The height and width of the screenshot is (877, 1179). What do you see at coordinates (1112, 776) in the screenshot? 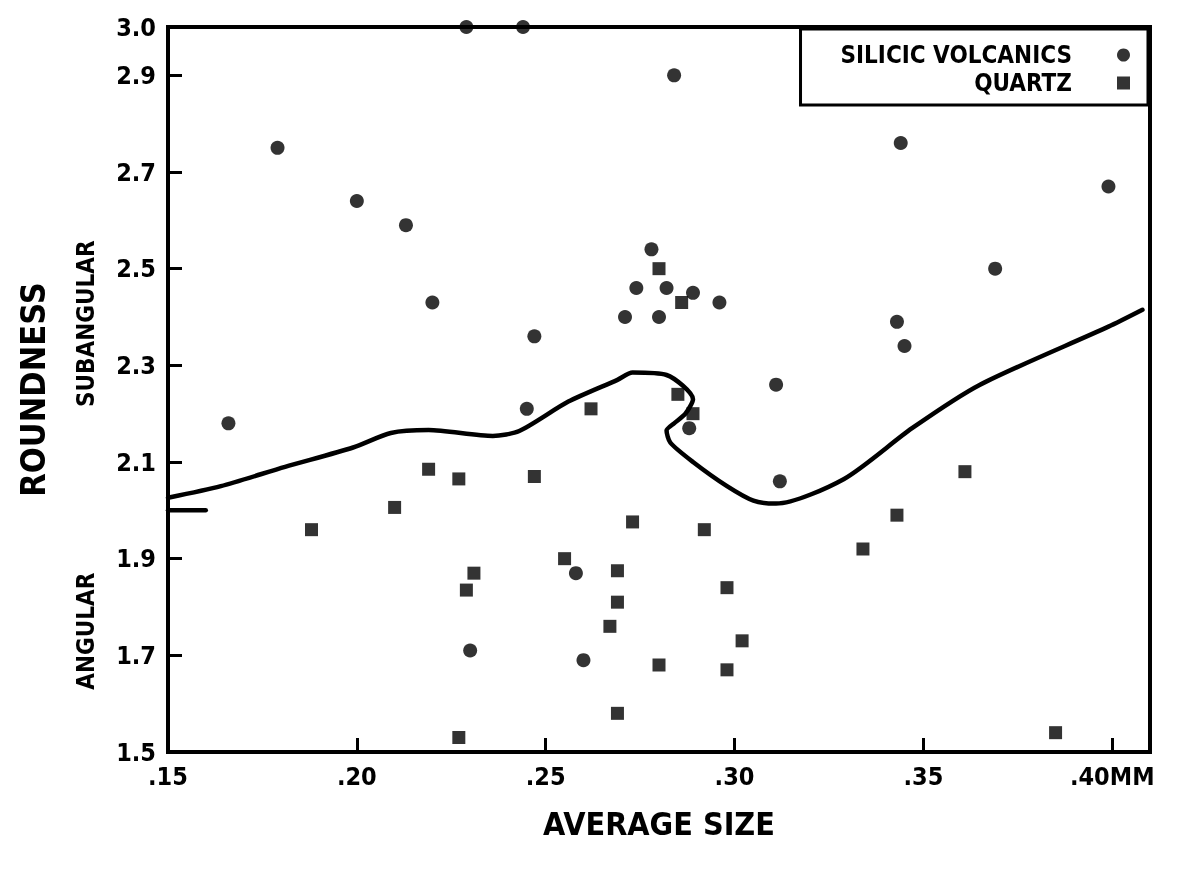
I see `x-tick-label: .40MM` at bounding box center [1112, 776].